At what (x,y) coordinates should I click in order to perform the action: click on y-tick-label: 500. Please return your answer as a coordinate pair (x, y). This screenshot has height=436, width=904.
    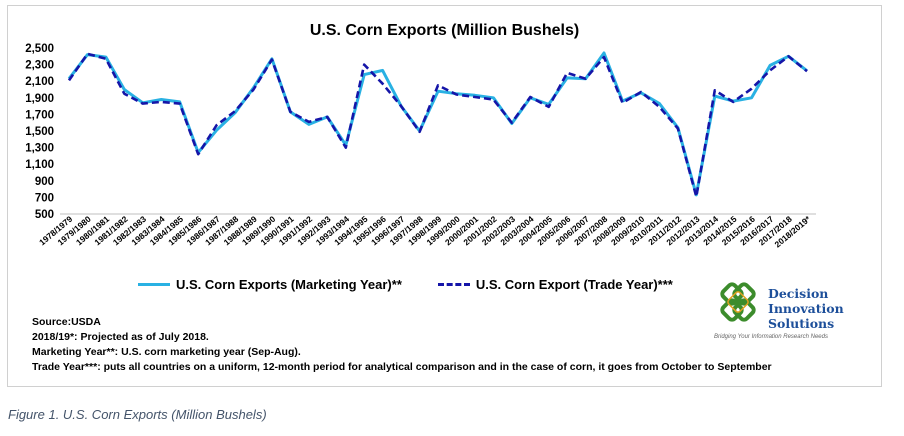
    Looking at the image, I should click on (44, 215).